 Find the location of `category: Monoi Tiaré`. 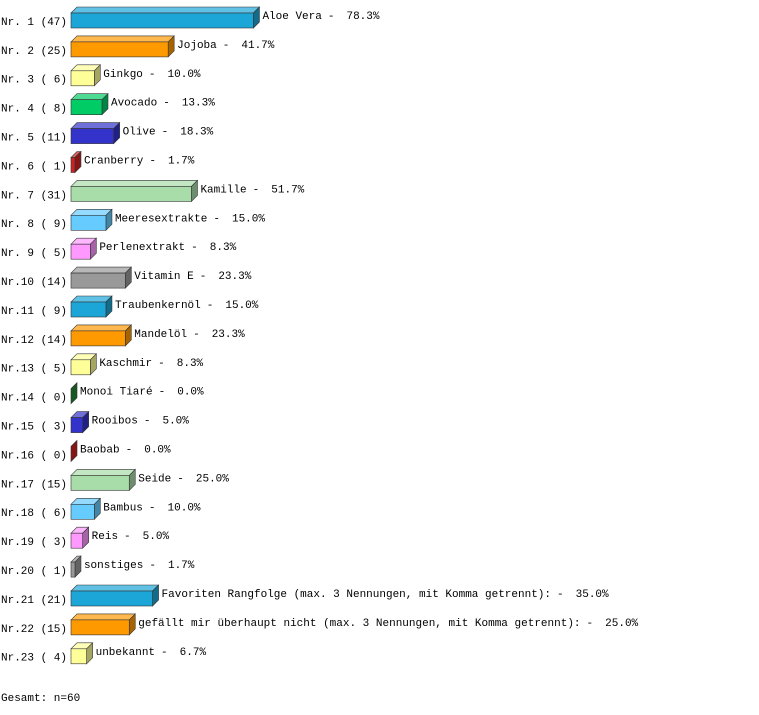

category: Monoi Tiaré is located at coordinates (116, 393).